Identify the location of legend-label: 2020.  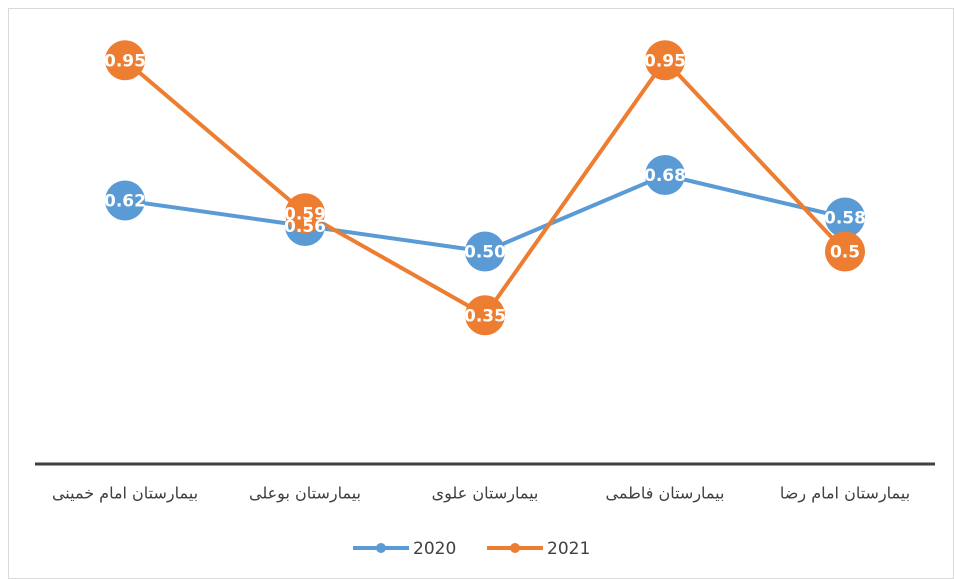
(434, 549).